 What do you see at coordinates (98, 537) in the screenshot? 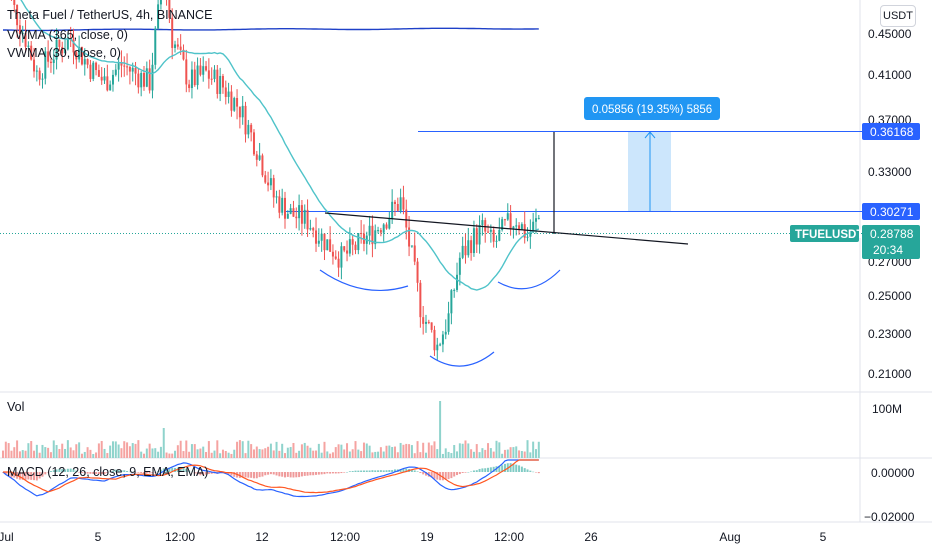
I see `time-tick: 5` at bounding box center [98, 537].